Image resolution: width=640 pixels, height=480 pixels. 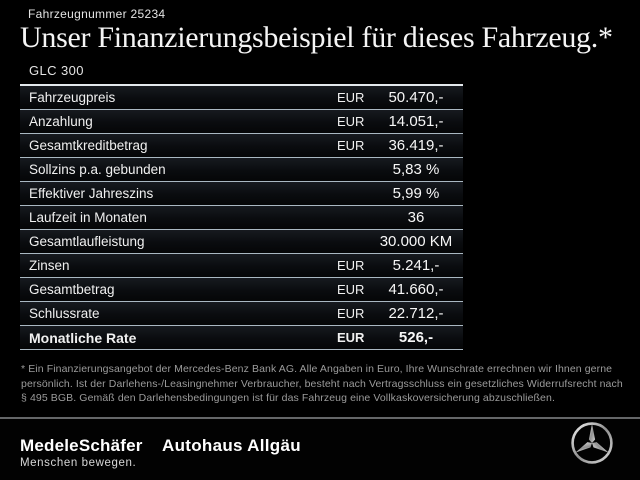 I want to click on row-value: 30.000 KM, so click(x=416, y=241).